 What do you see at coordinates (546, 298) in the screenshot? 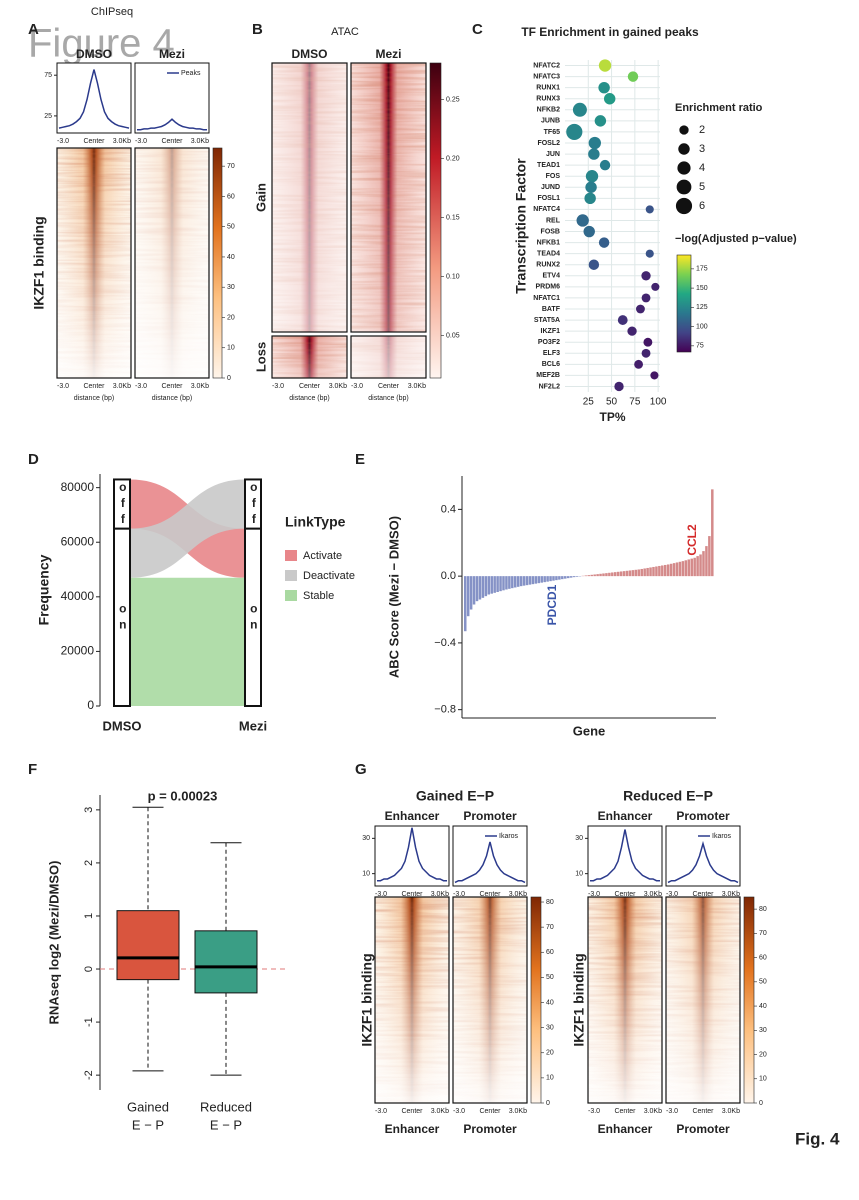
I see `y-tick-label: NFATC1` at bounding box center [546, 298].